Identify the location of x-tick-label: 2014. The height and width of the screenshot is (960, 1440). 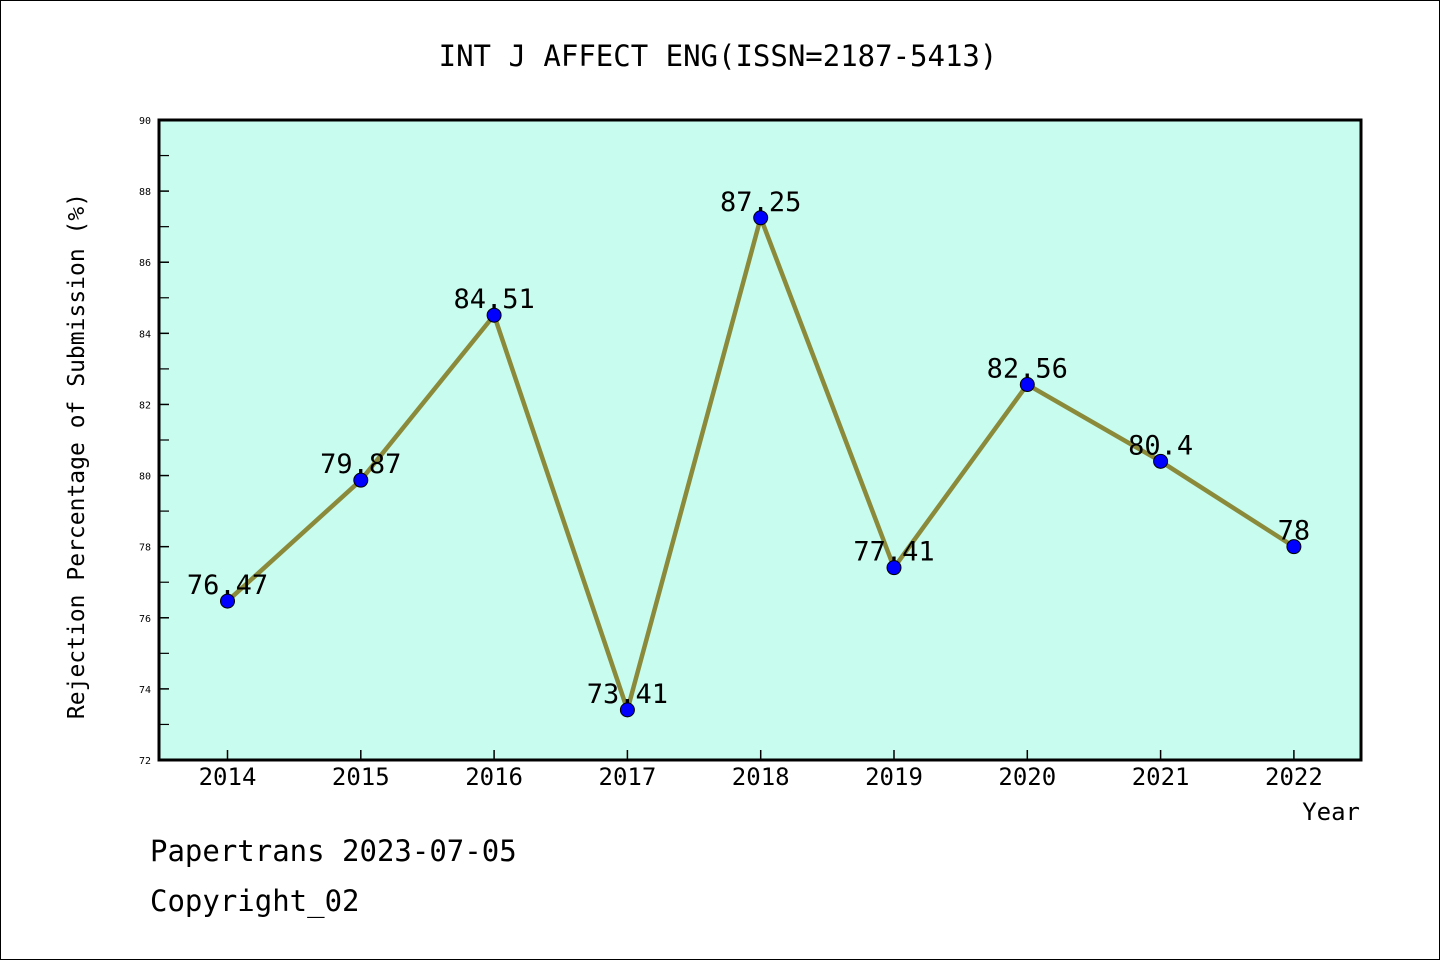
(228, 777).